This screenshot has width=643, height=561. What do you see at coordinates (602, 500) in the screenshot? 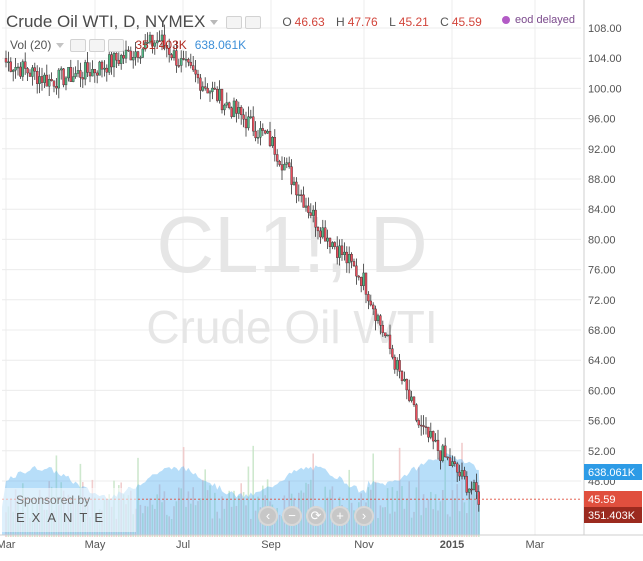
I see `last-price-tag: 45.59` at bounding box center [602, 500].